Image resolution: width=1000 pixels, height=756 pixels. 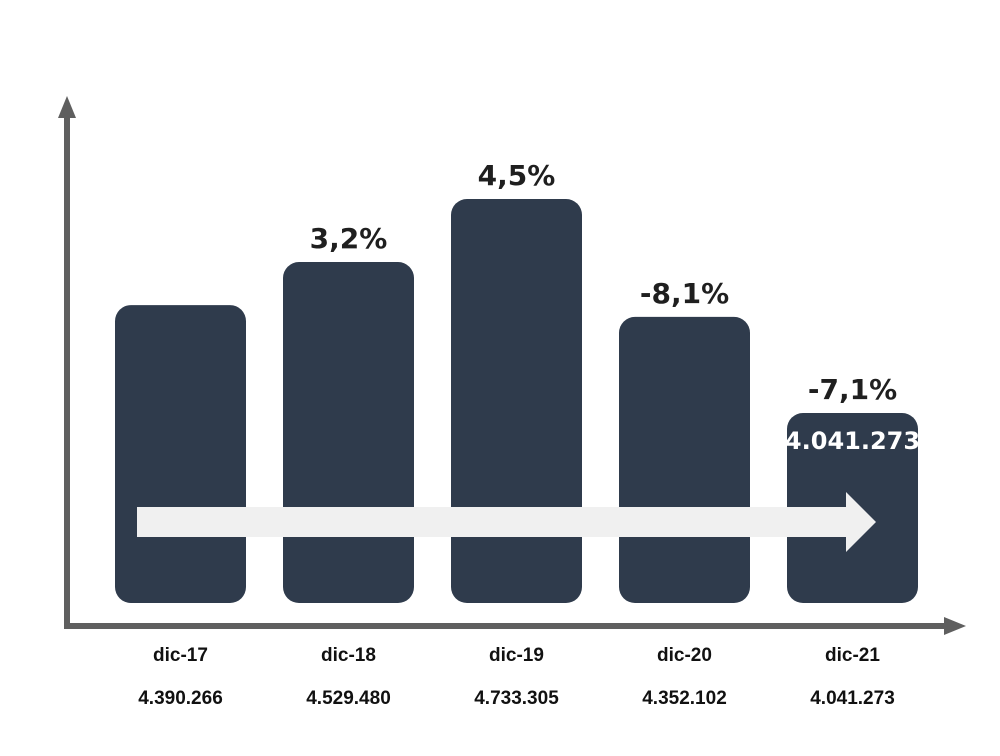 What do you see at coordinates (852, 441) in the screenshot?
I see `highlight-value-label: 4.041.273` at bounding box center [852, 441].